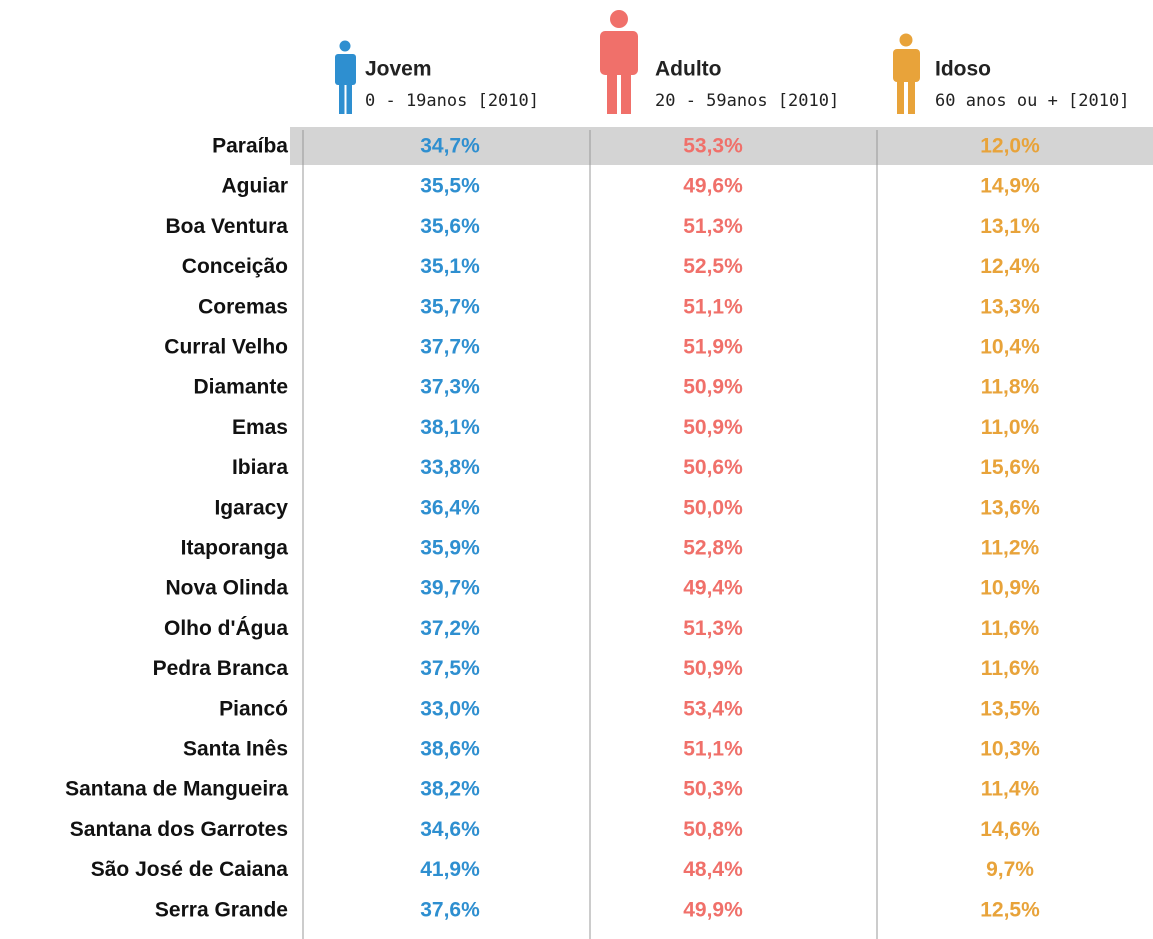  What do you see at coordinates (713, 186) in the screenshot?
I see `cell-value: 49,6%` at bounding box center [713, 186].